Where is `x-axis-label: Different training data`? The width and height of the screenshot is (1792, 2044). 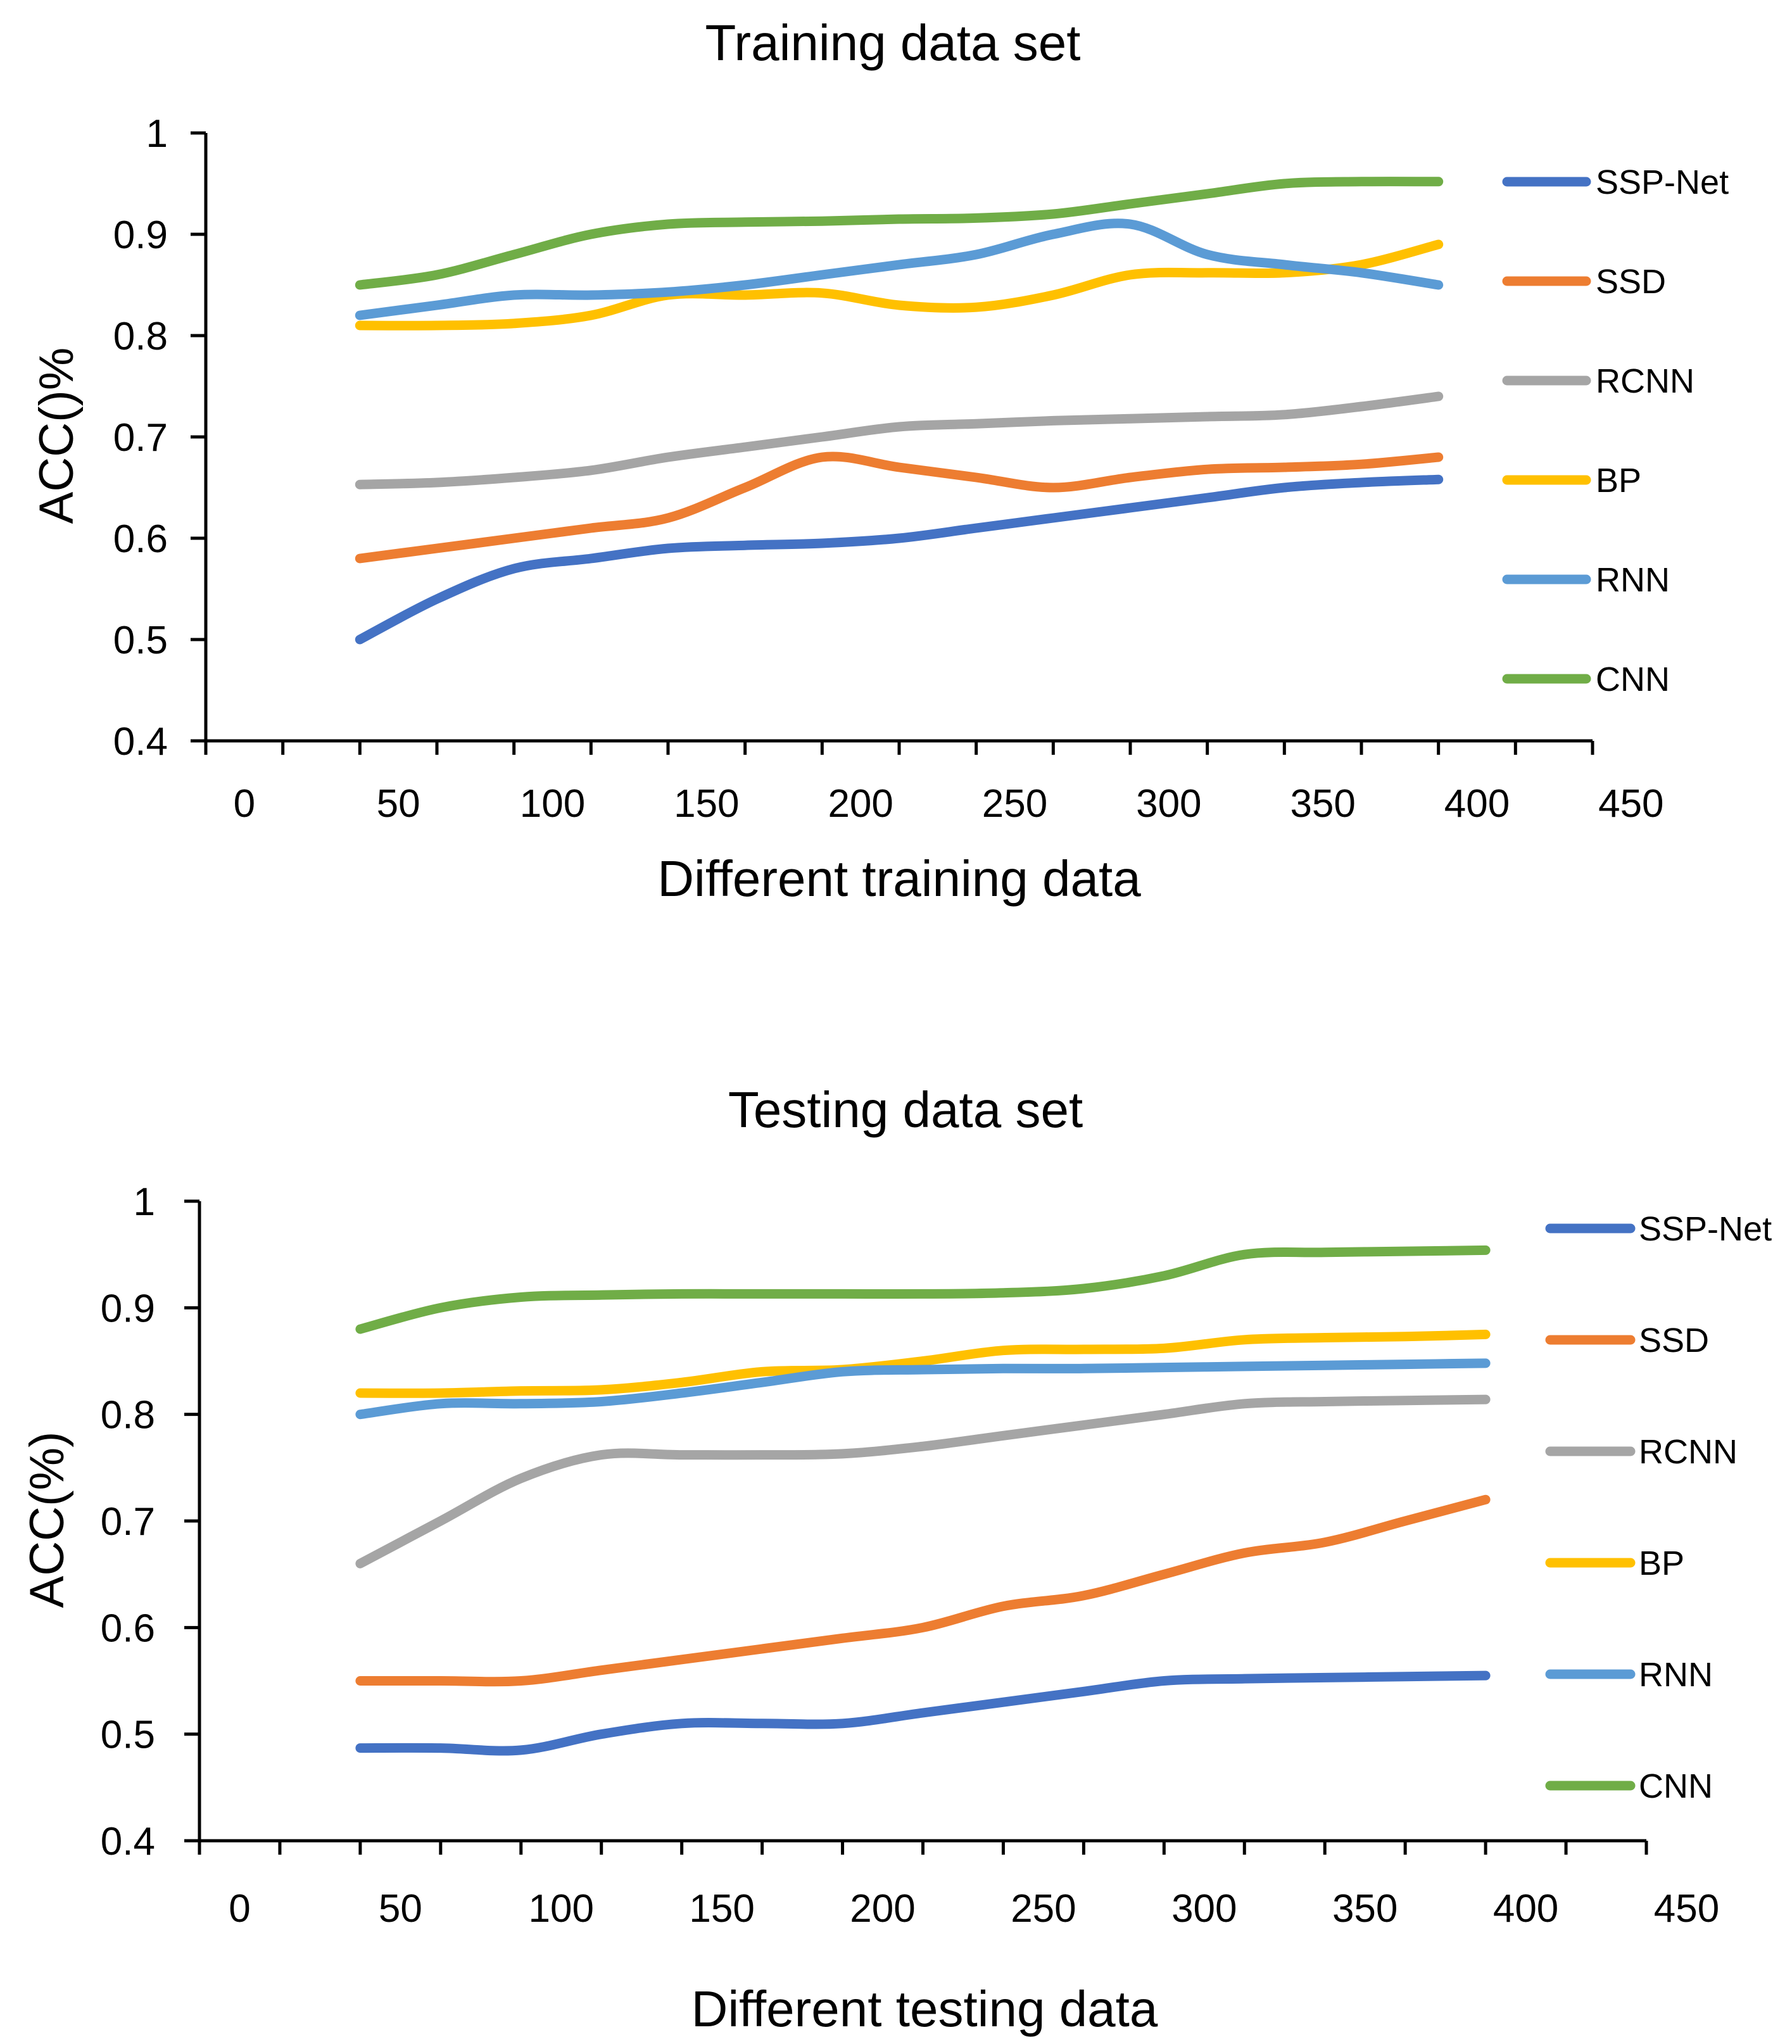
x-axis-label: Different training data is located at coordinates (899, 878).